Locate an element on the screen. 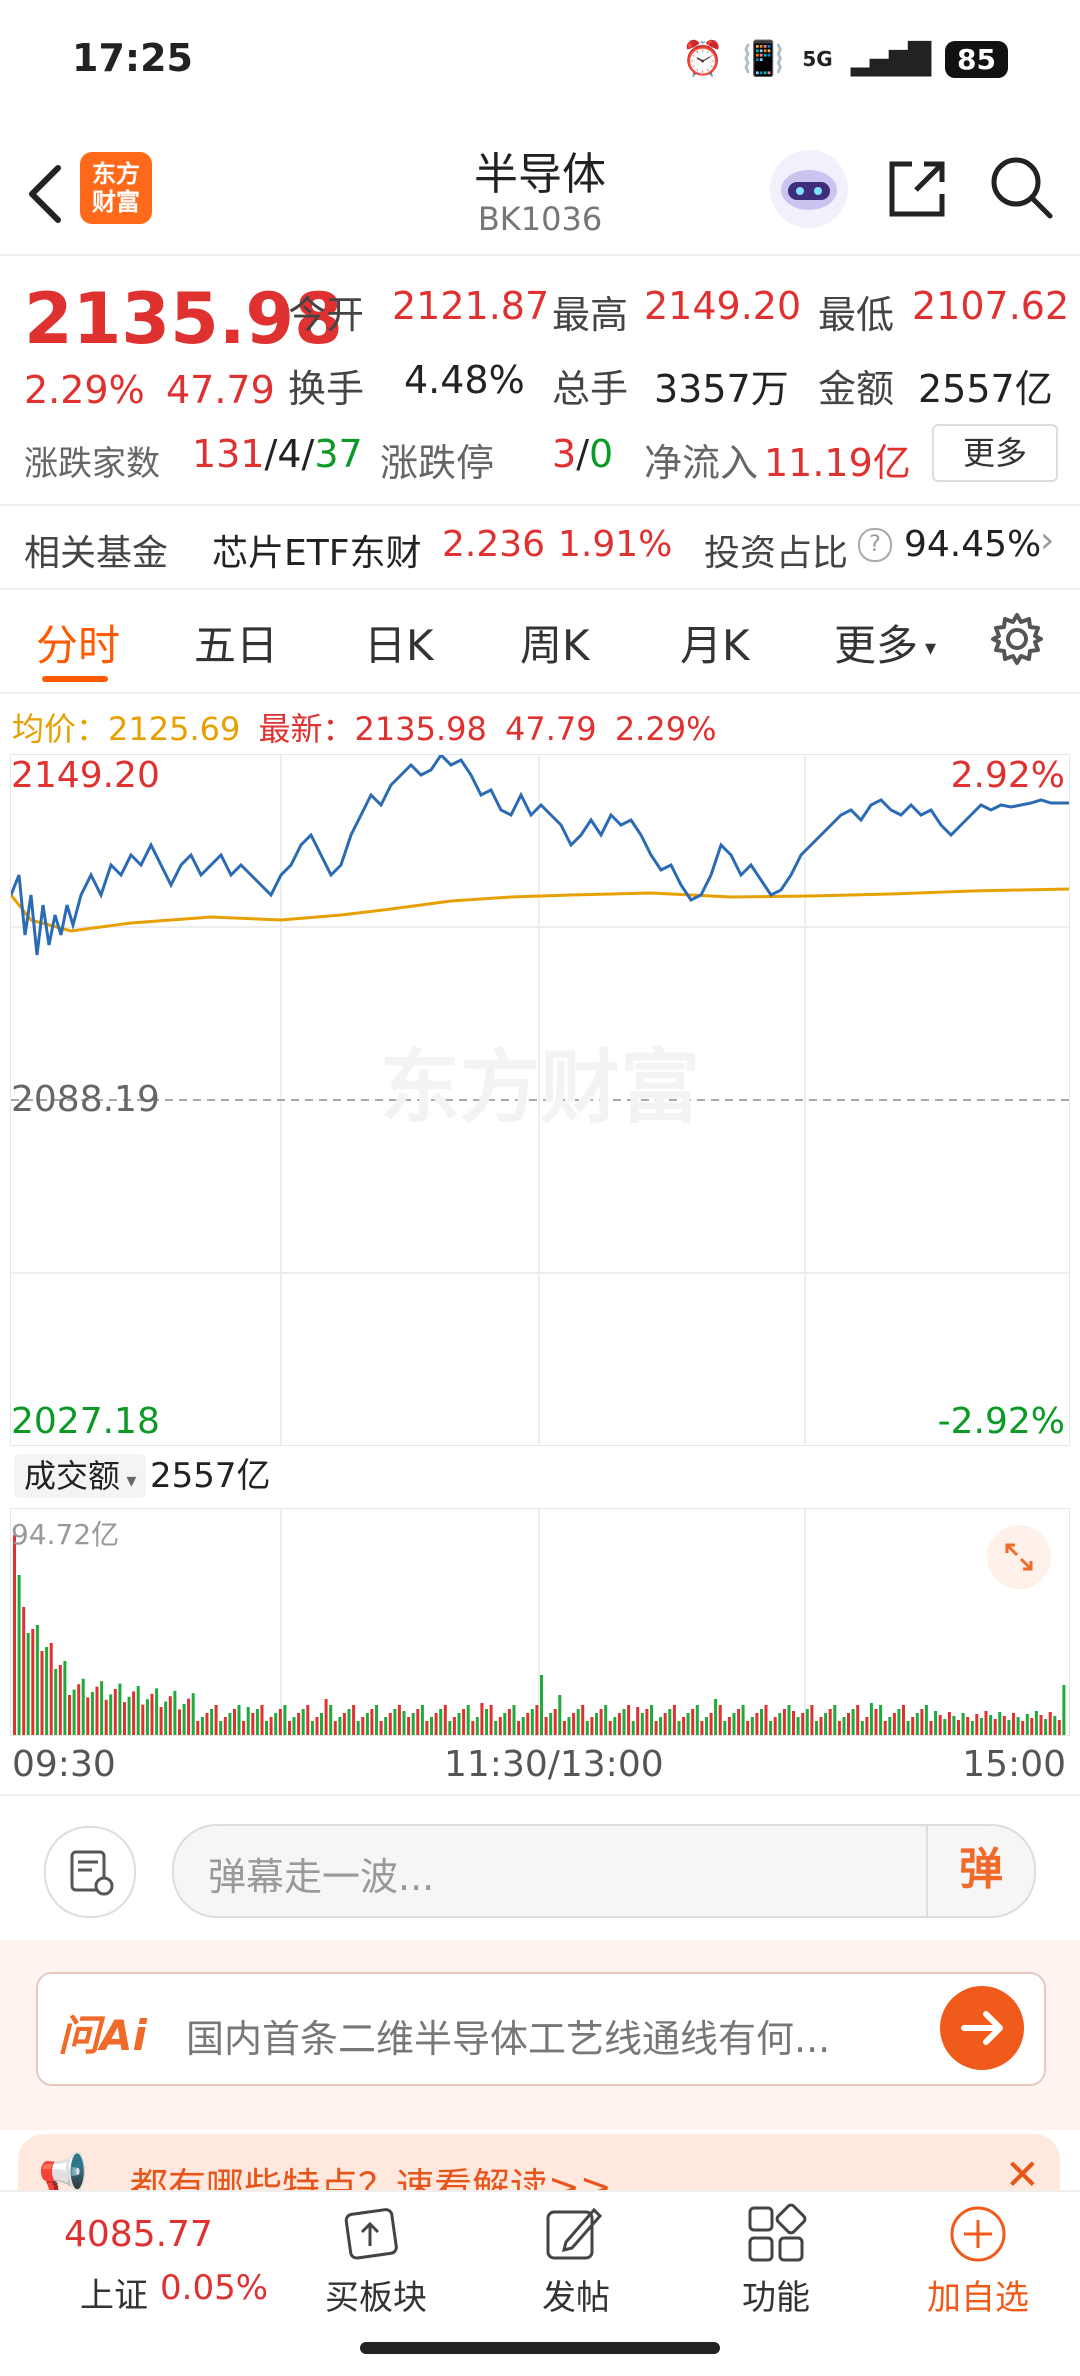  share-icon is located at coordinates (917, 189).